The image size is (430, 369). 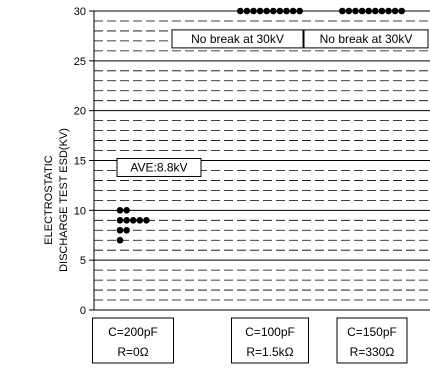 I want to click on y-axis-label-line1: ELECTROSTATIC, so click(x=49, y=199).